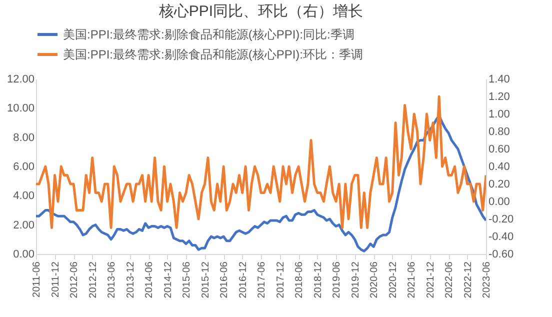 The width and height of the screenshot is (552, 317). I want to click on x-tick-label: 2020-06, so click(374, 279).